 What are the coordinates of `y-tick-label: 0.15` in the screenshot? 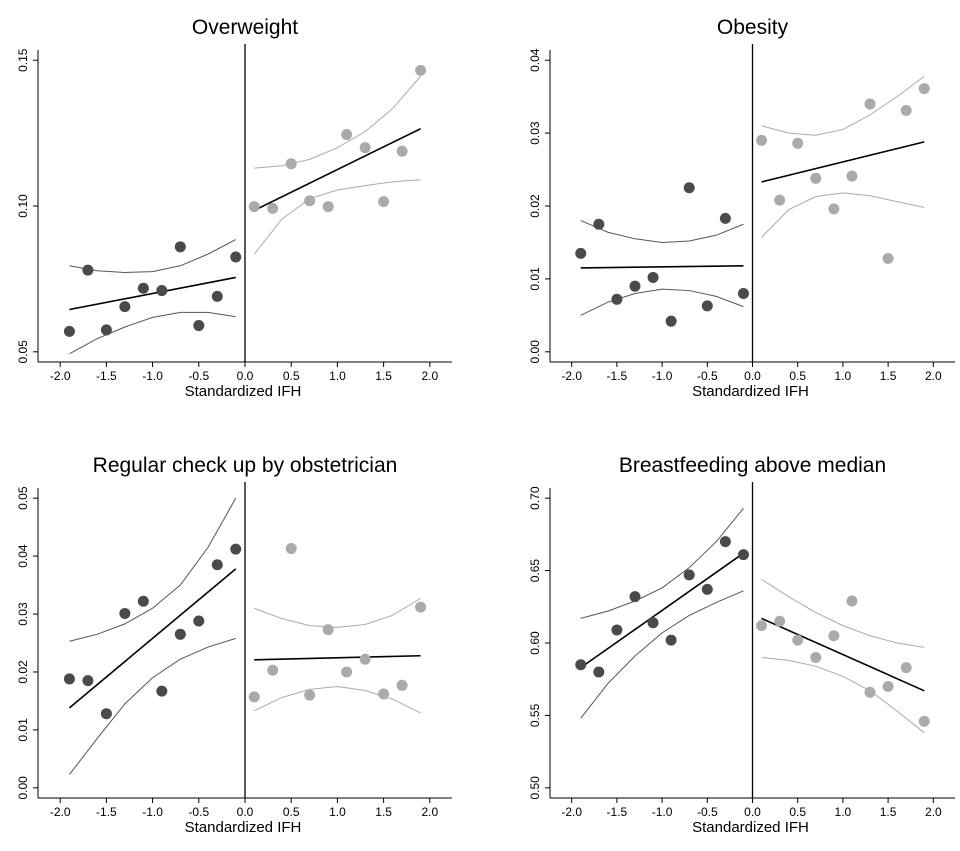 It's located at (23, 60).